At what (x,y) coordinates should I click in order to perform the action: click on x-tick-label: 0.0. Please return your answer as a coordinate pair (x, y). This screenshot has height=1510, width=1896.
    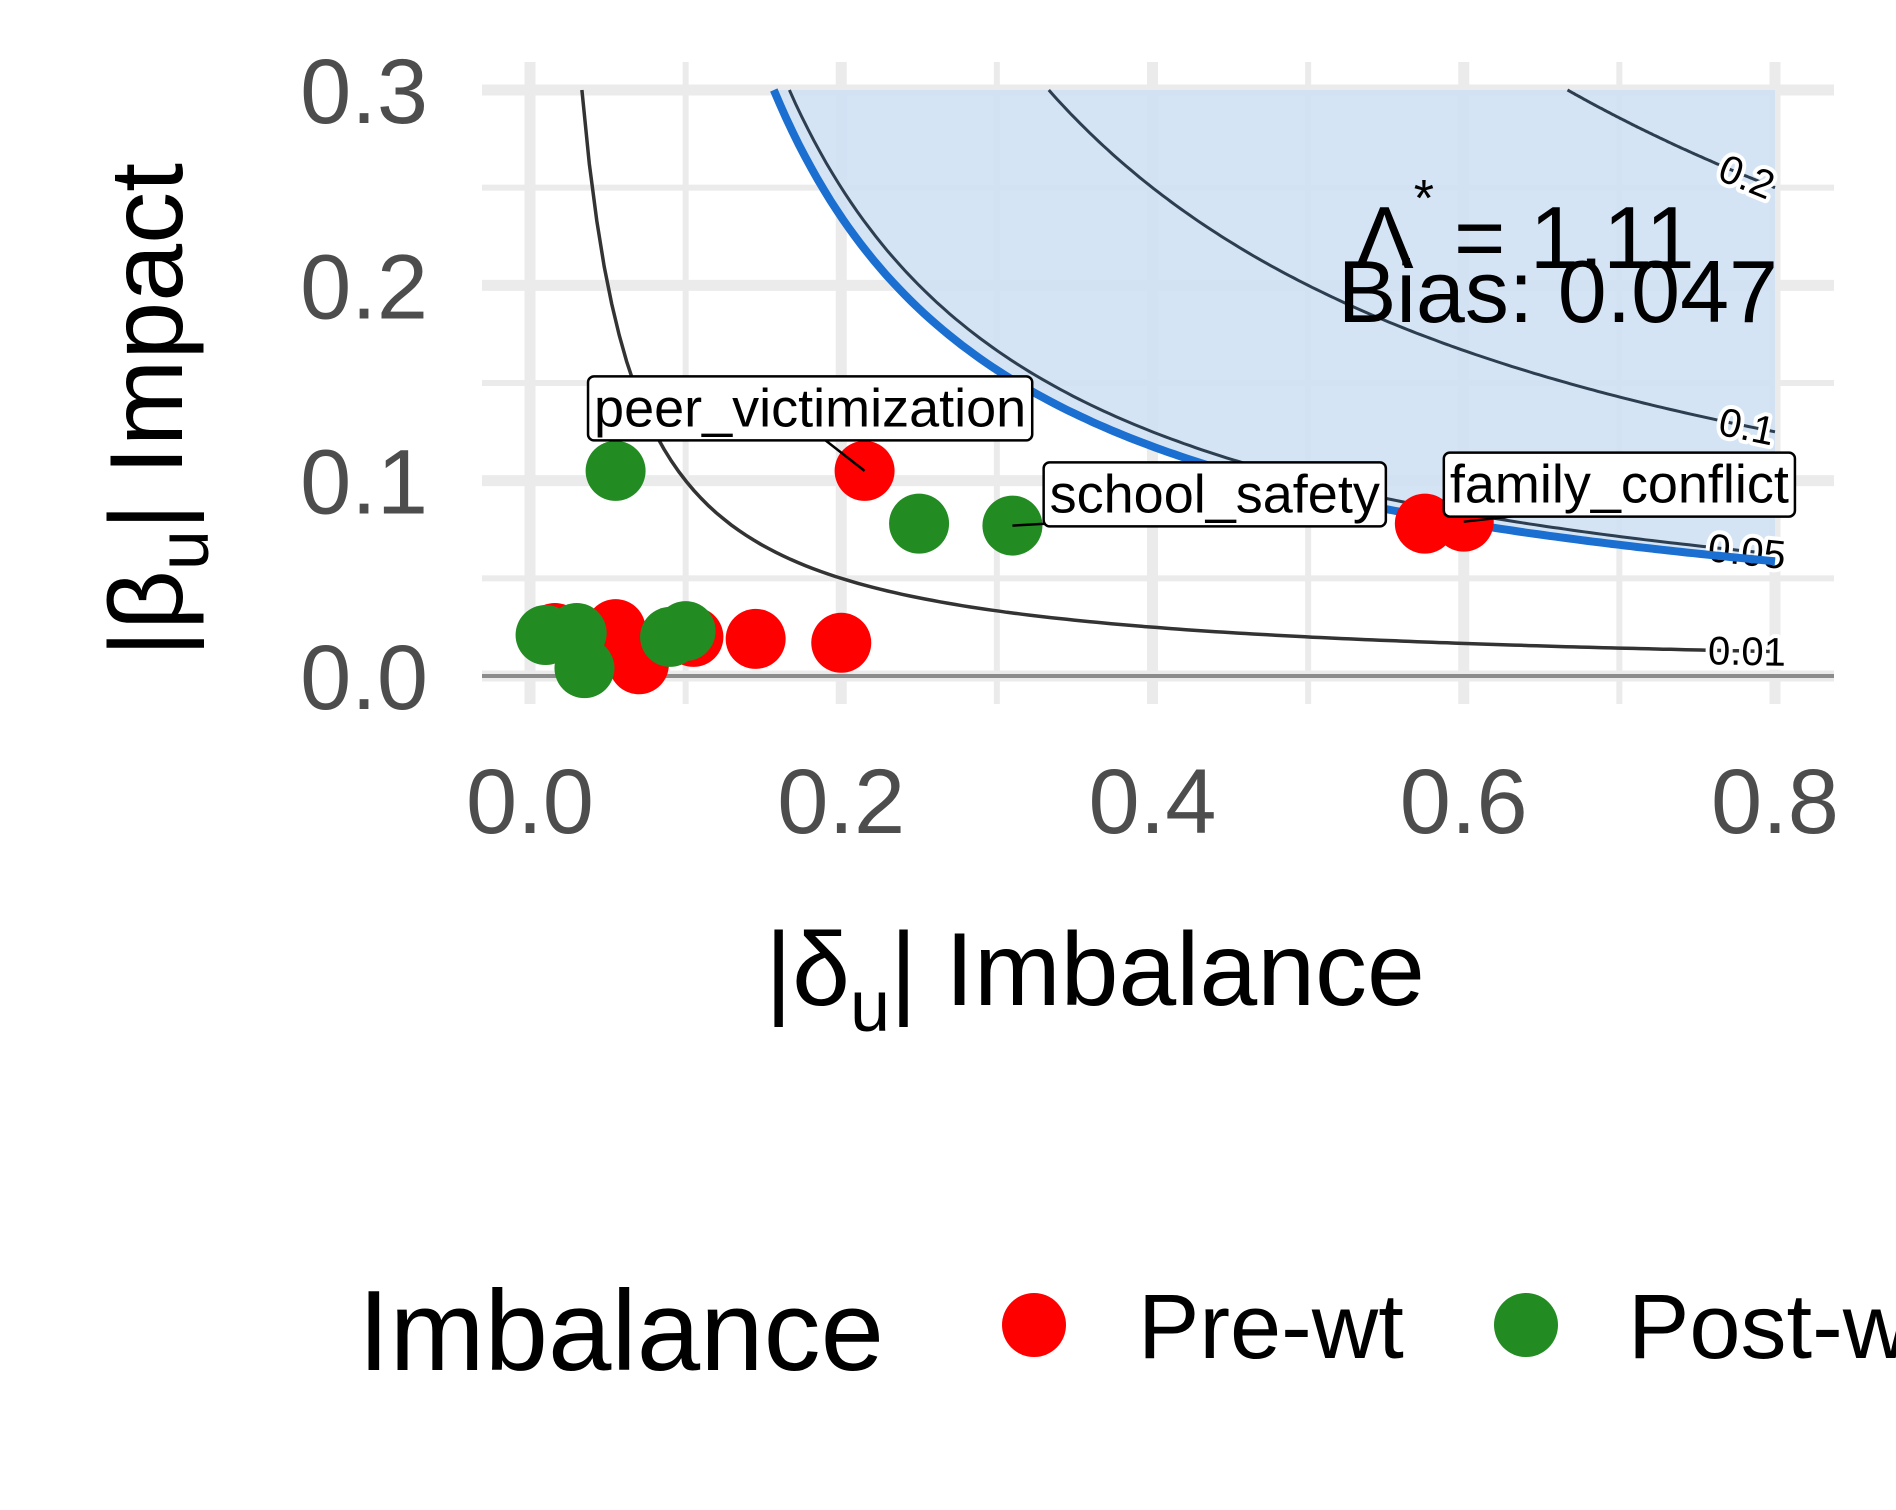
    Looking at the image, I should click on (530, 802).